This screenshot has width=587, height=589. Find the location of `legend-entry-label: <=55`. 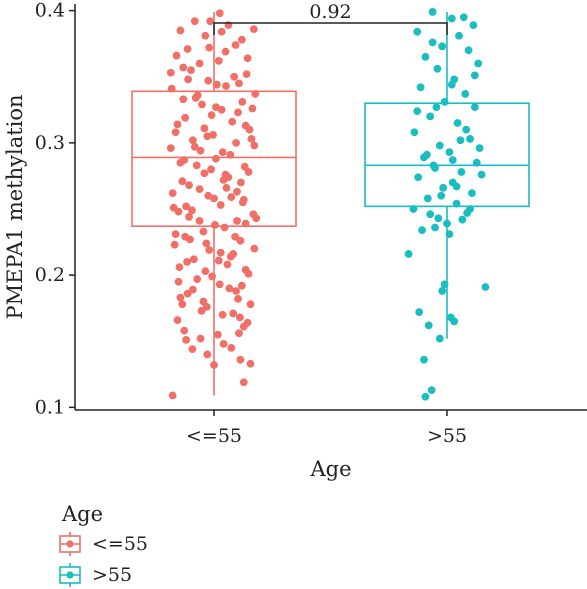

legend-entry-label: <=55 is located at coordinates (120, 544).